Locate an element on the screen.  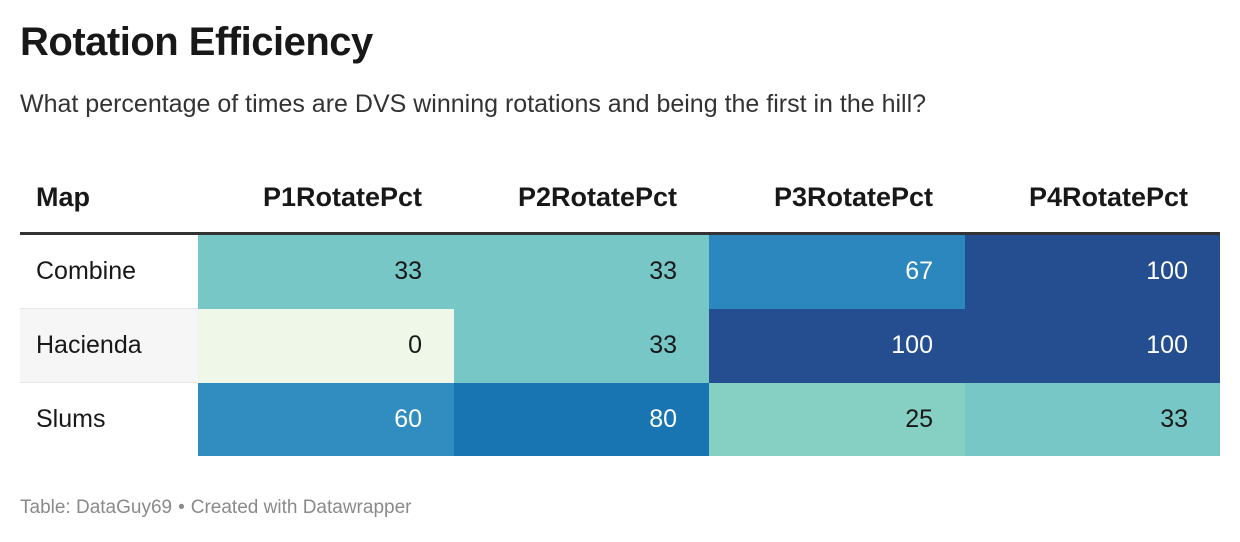
heatmap-cell-combine-p2rotatepct: 33 is located at coordinates (581, 271).